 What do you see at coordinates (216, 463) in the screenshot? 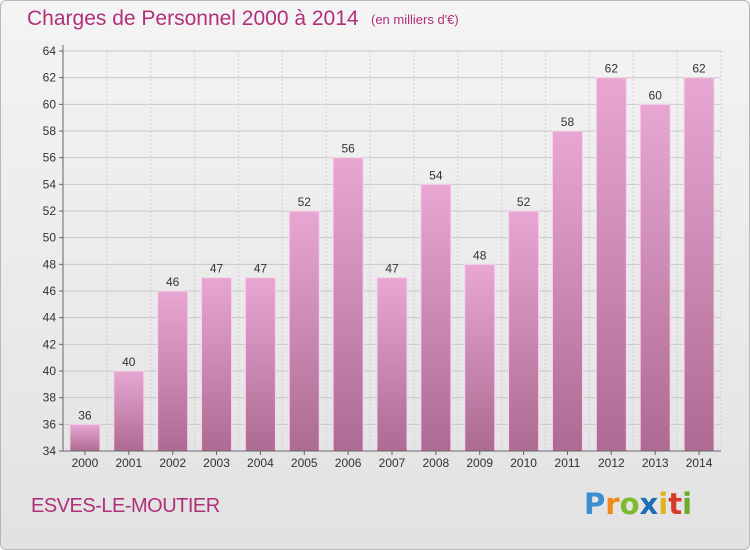
I see `x-tick-label: 2003` at bounding box center [216, 463].